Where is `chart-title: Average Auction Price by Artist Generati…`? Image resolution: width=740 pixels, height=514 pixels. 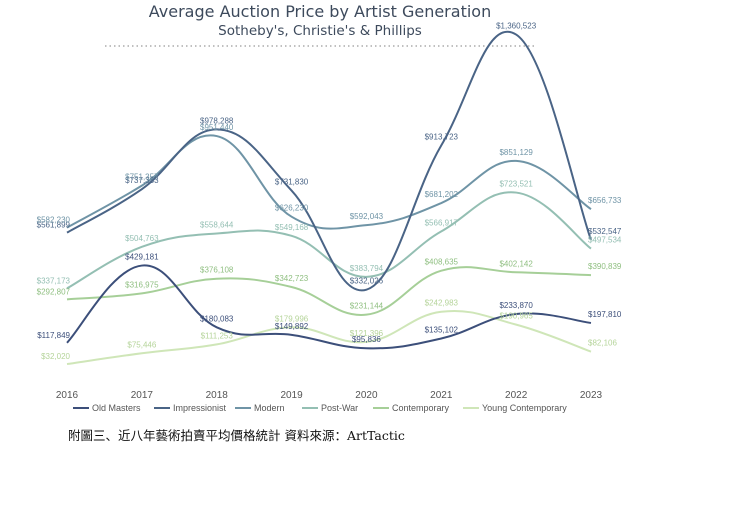 chart-title: Average Auction Price by Artist Generati… is located at coordinates (320, 11).